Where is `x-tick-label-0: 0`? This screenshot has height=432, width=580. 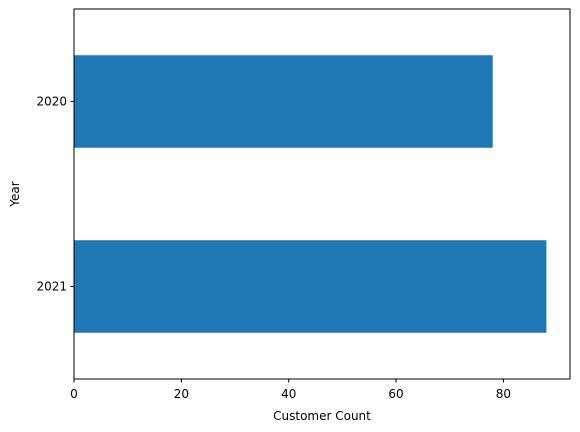 x-tick-label-0: 0 is located at coordinates (74, 394).